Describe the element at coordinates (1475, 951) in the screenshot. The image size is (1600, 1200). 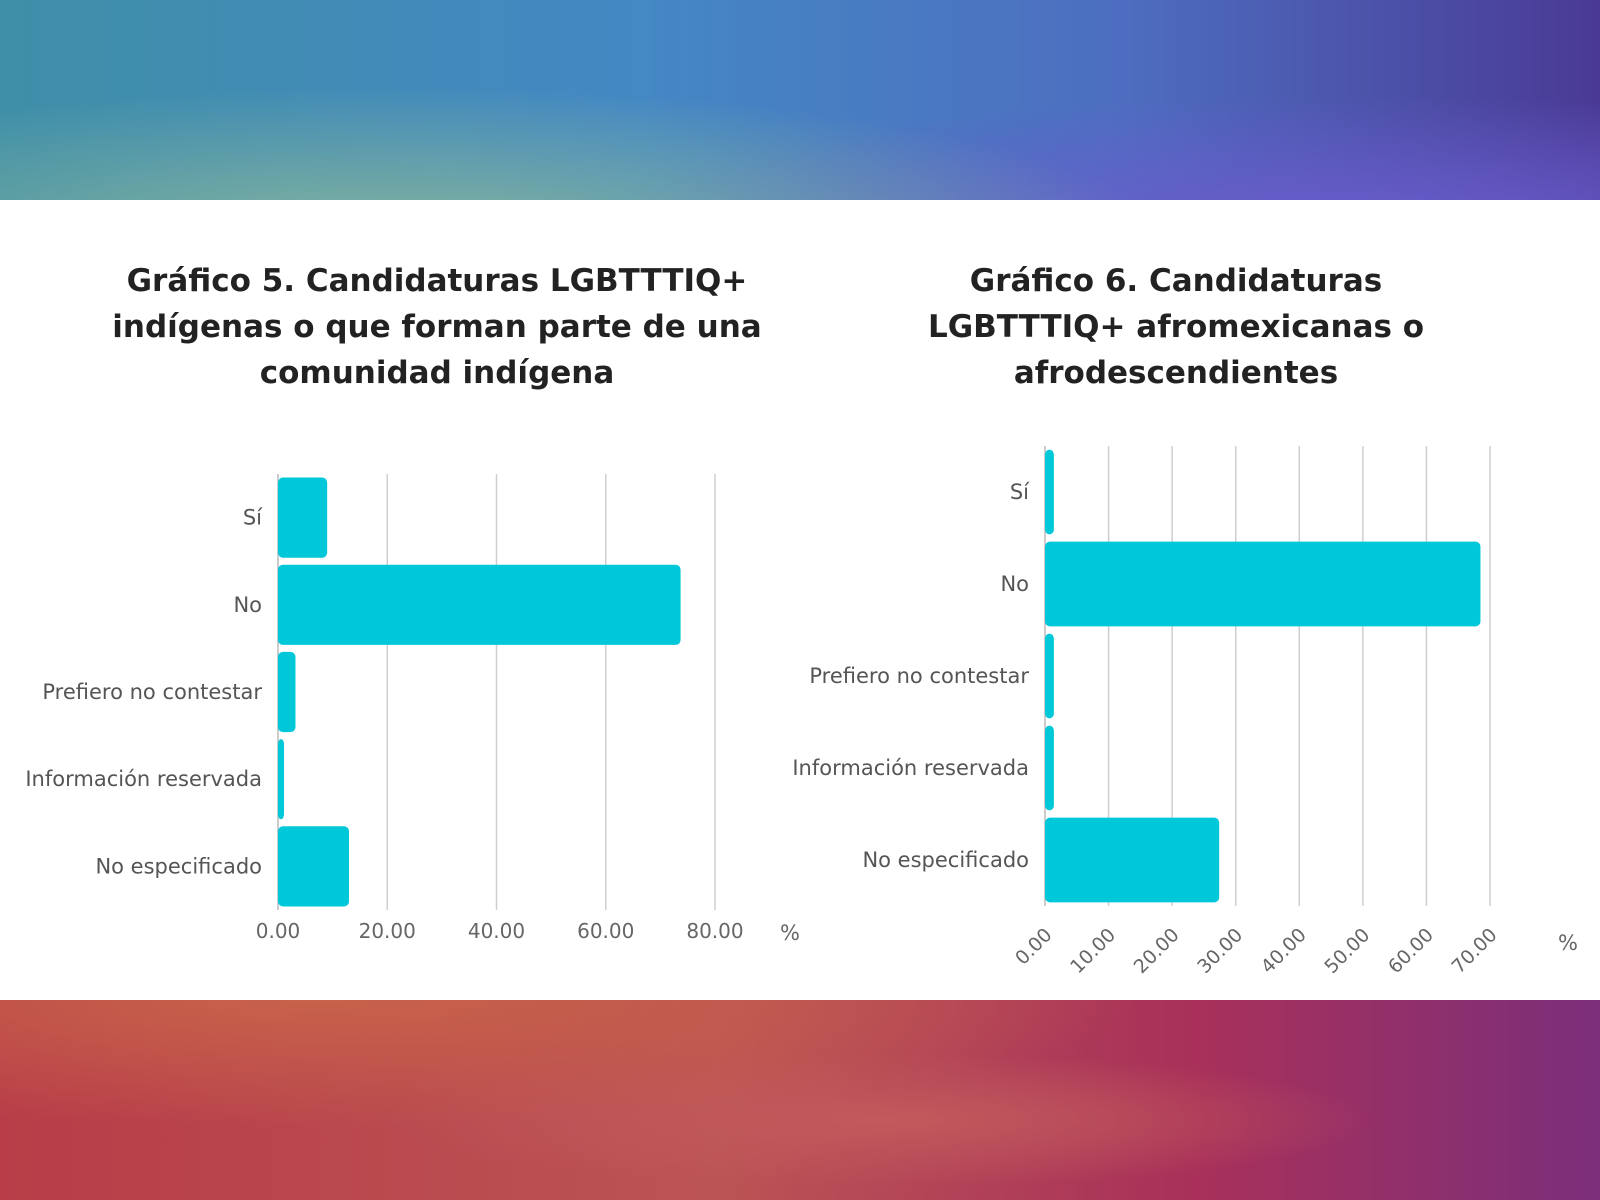
I see `chart-6-x-tick-label: 70.00` at that location.